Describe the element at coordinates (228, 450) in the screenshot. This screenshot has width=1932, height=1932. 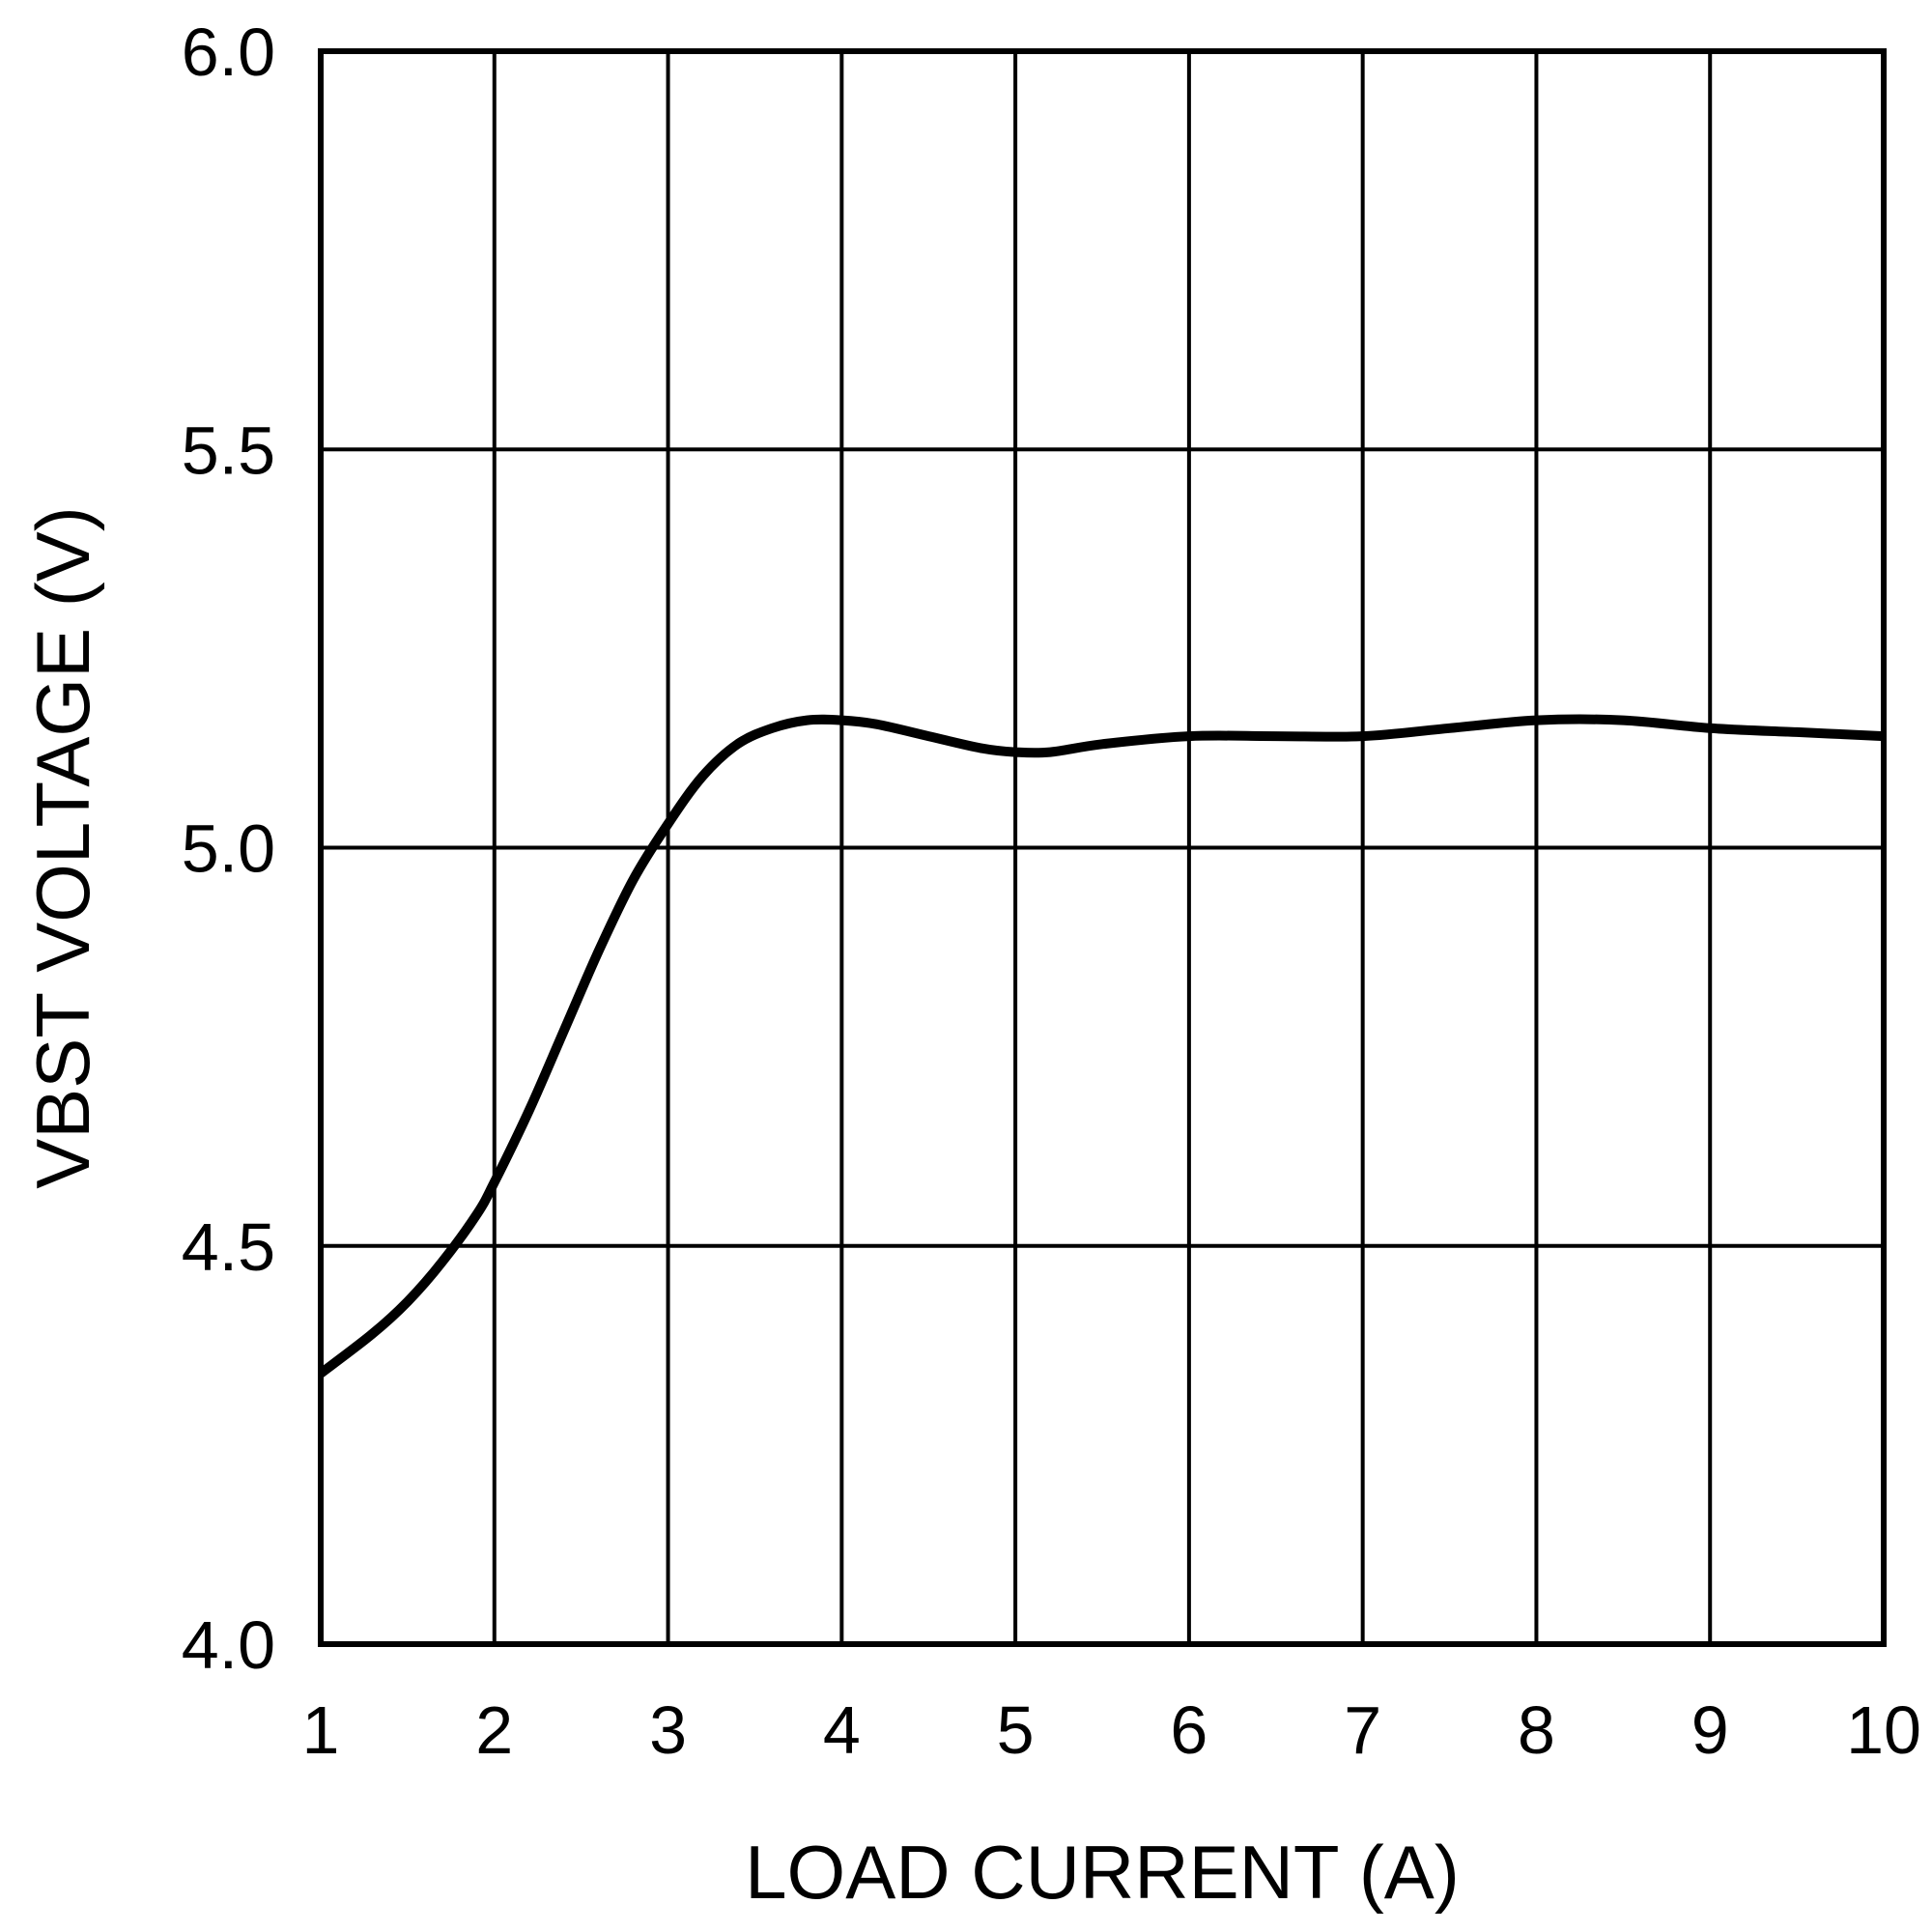
I see `y-tick-label: 5.5` at that location.